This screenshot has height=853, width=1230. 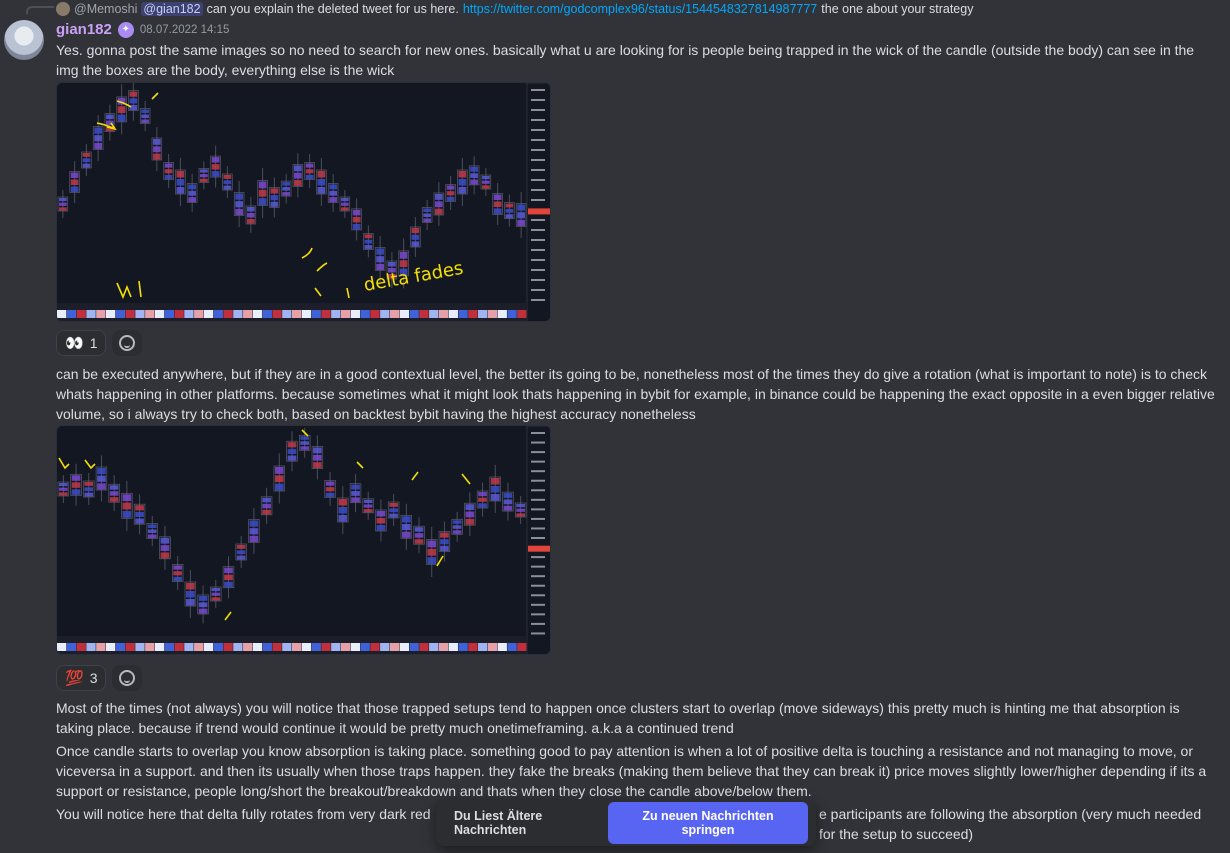 What do you see at coordinates (538, 540) in the screenshot?
I see `price-axis` at bounding box center [538, 540].